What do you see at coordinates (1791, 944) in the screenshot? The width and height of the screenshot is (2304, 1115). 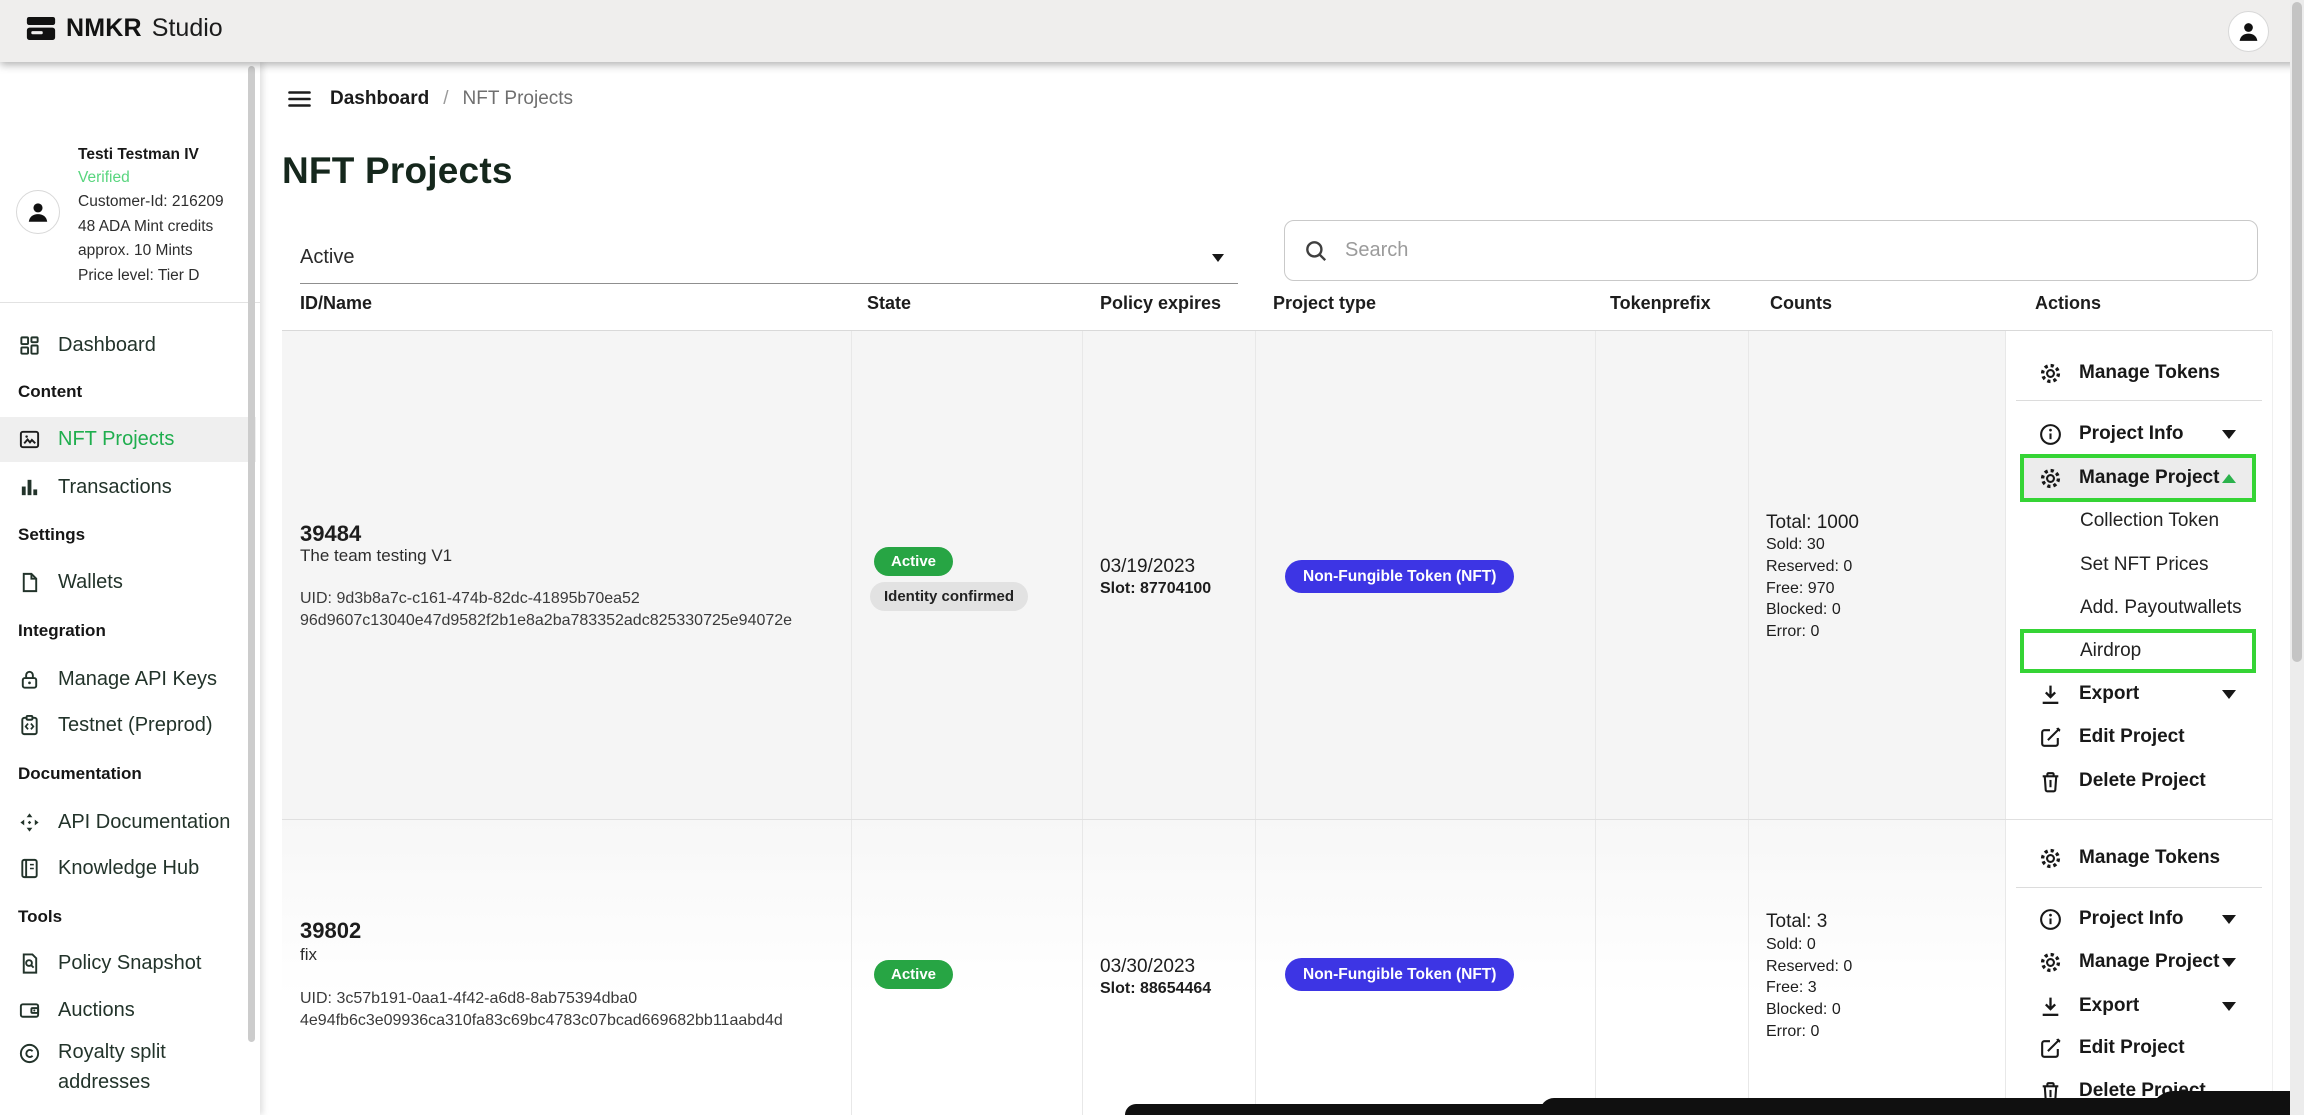 I see `count-sold: Sold: 0` at bounding box center [1791, 944].